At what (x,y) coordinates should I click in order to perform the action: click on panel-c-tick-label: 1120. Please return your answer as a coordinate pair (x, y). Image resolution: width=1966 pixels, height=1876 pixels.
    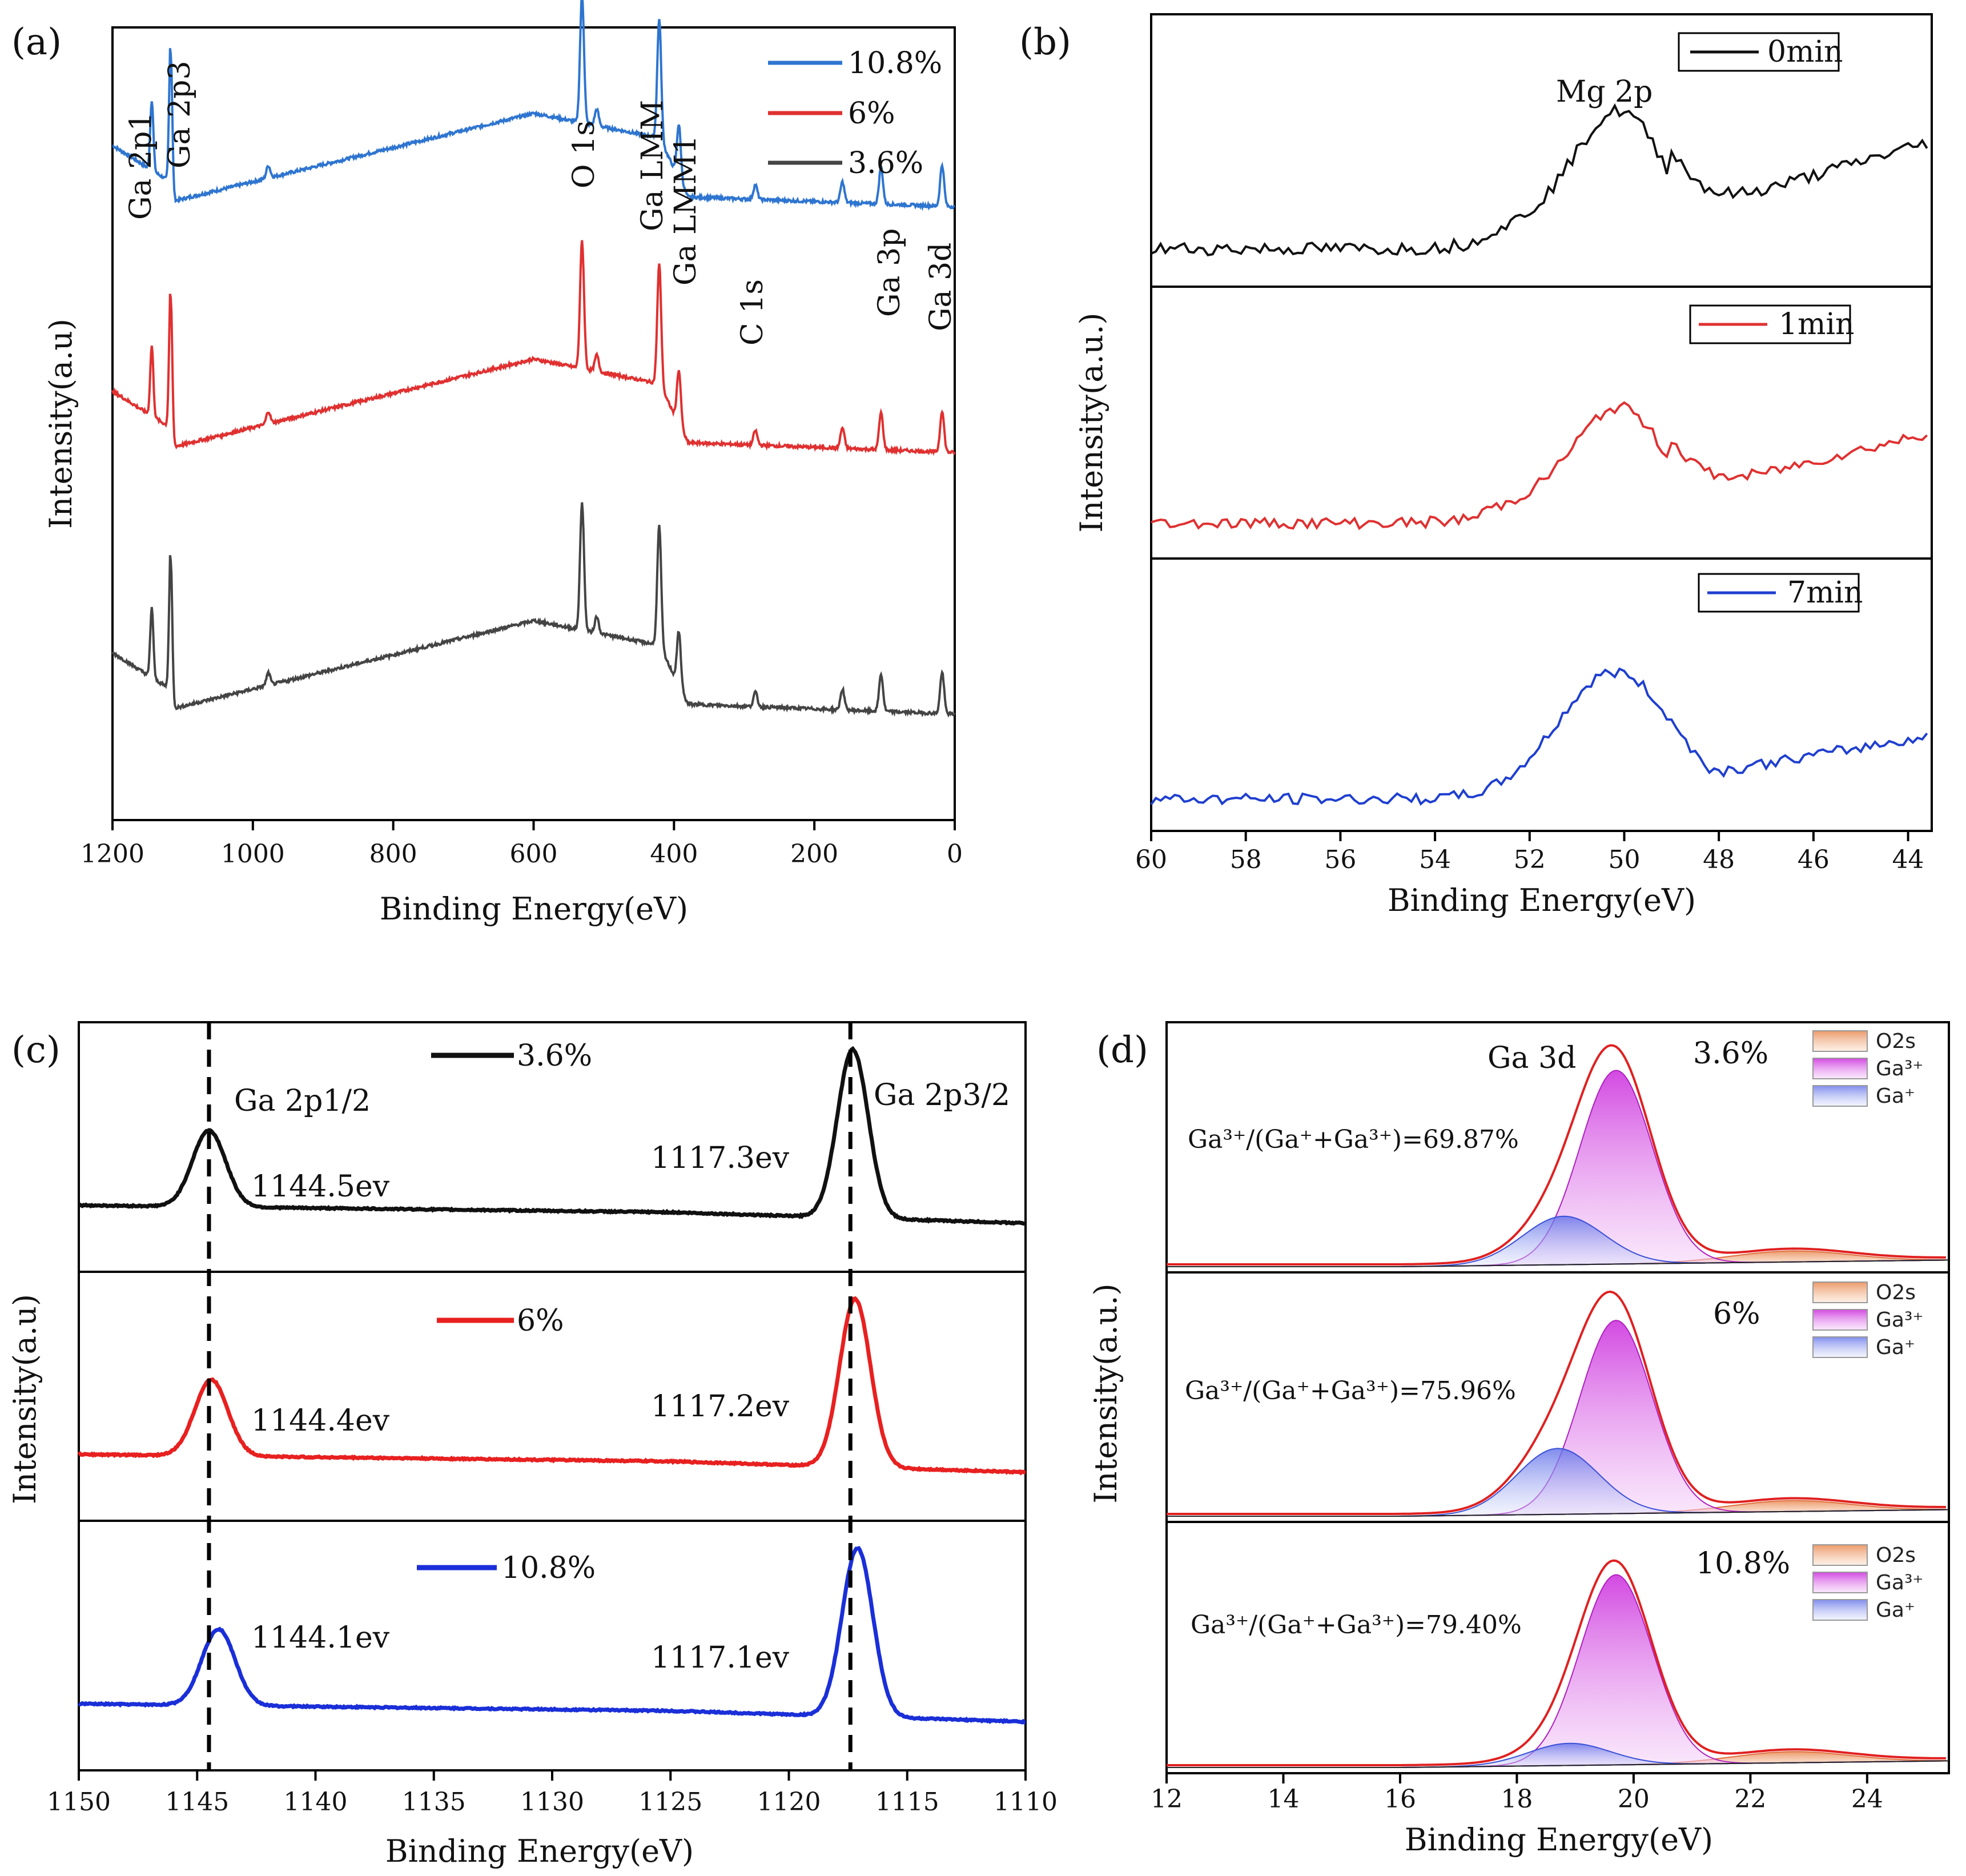
    Looking at the image, I should click on (789, 1802).